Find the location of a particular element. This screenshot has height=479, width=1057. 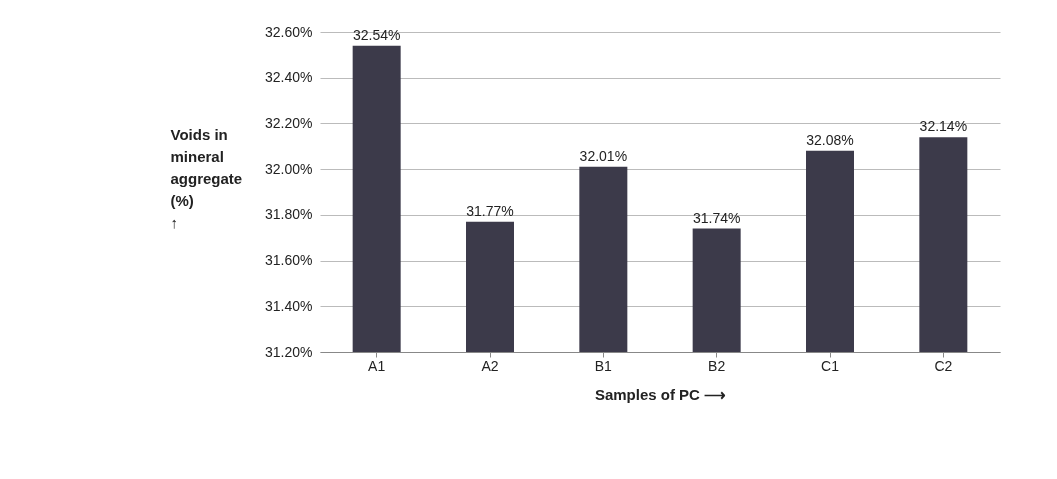

y-tick-label: 32.00% is located at coordinates (289, 168).